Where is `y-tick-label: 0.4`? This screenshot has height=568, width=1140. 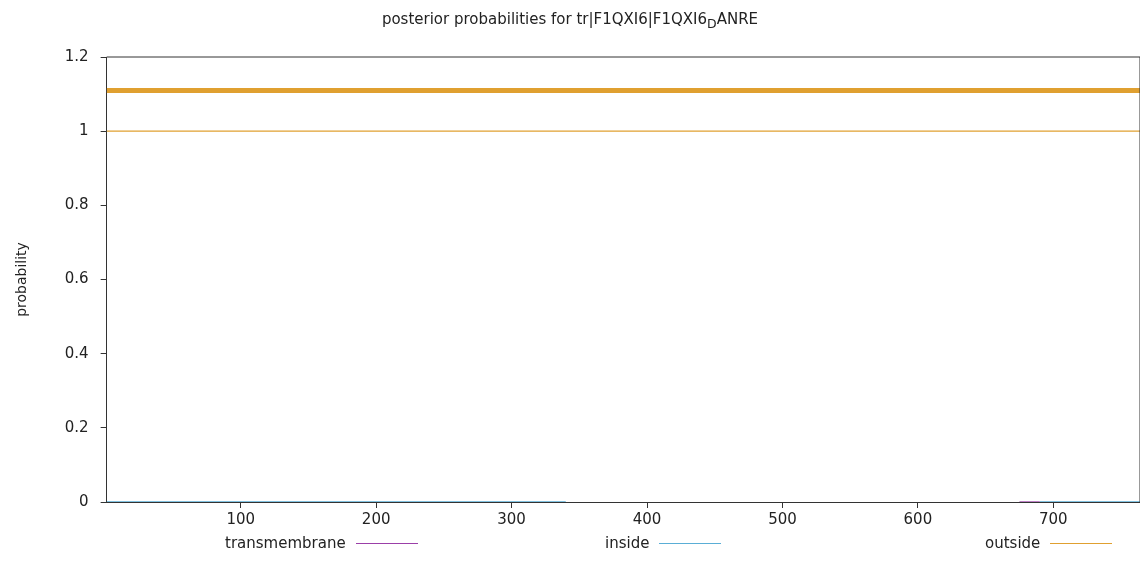
y-tick-label: 0.4 is located at coordinates (76, 352).